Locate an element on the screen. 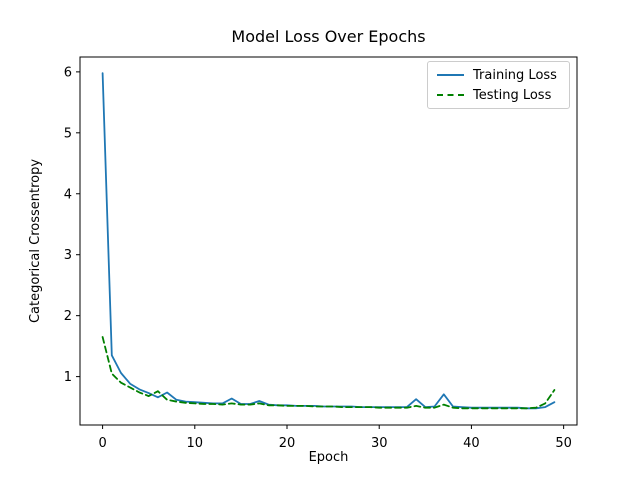 Image resolution: width=640 pixels, height=478 pixels. legend-label-testing: Testing Loss is located at coordinates (512, 95).